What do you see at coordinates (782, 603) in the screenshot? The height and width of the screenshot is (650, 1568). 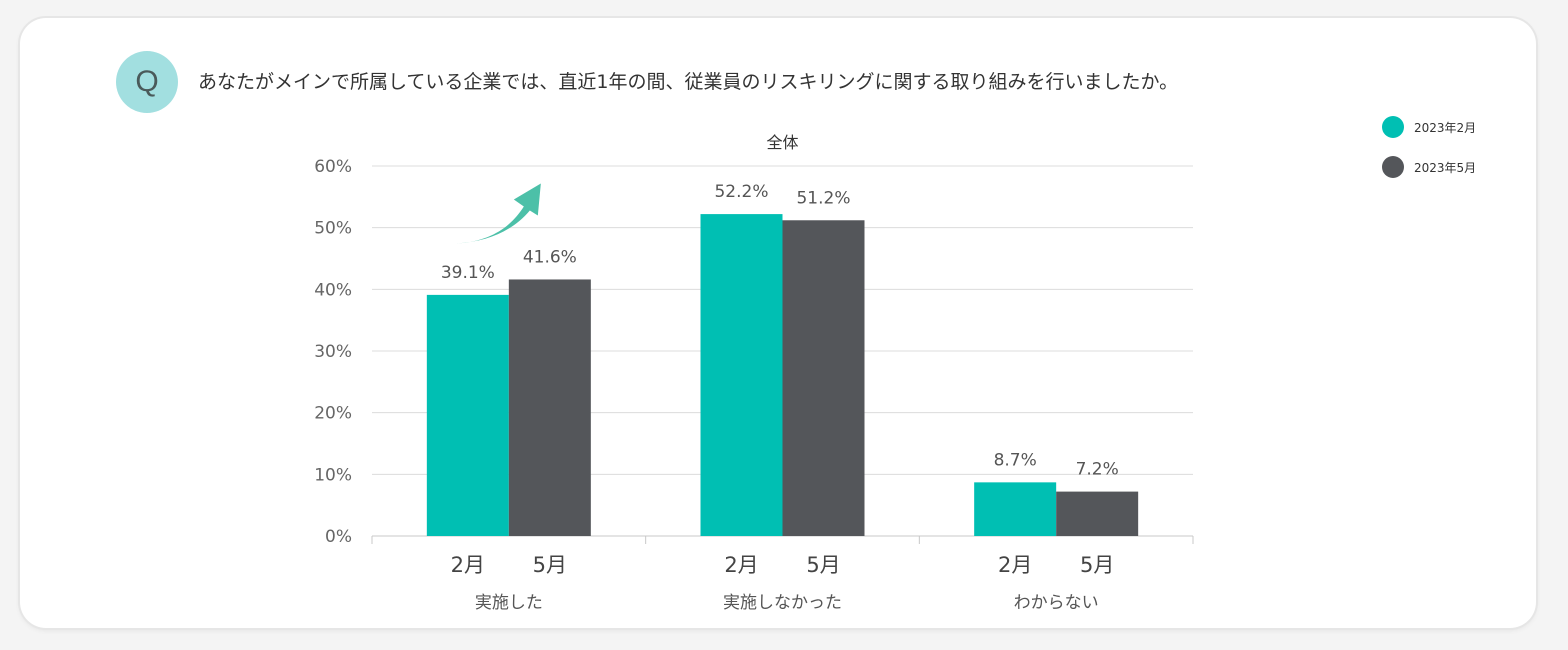 I see `category-label: 実施しなかった` at bounding box center [782, 603].